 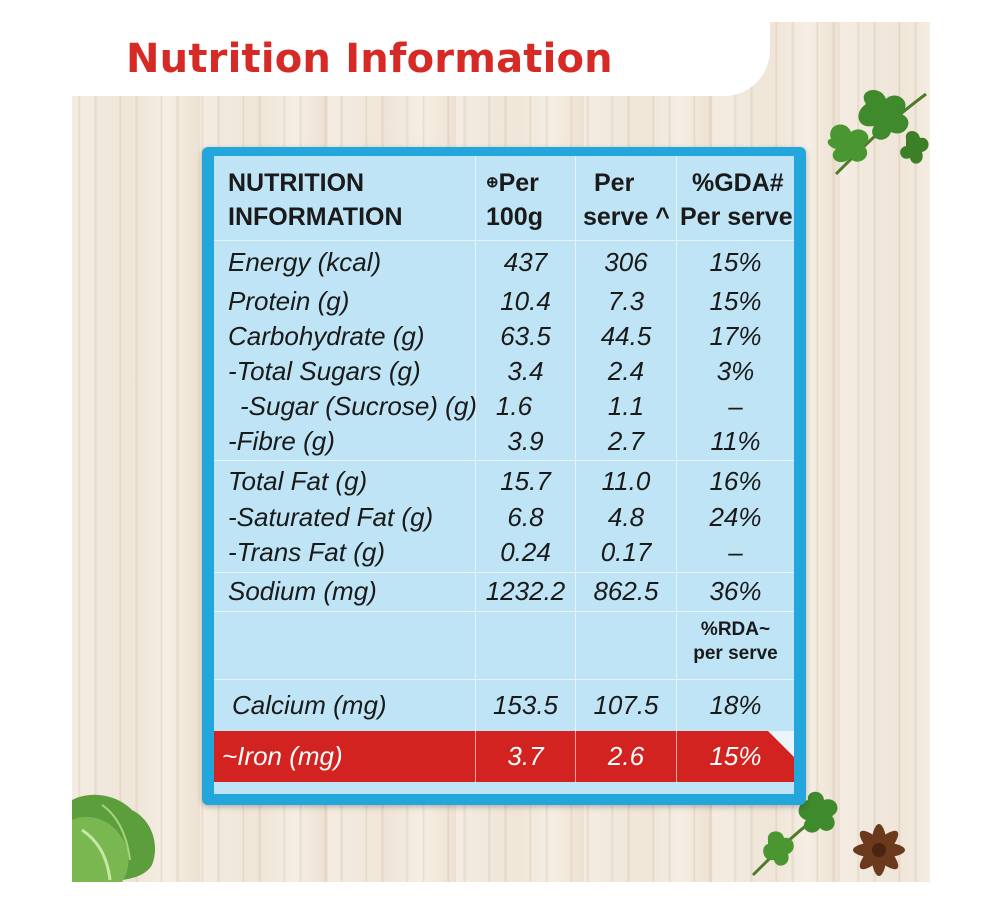 What do you see at coordinates (525, 301) in the screenshot?
I see `row-per-100g: 10.4` at bounding box center [525, 301].